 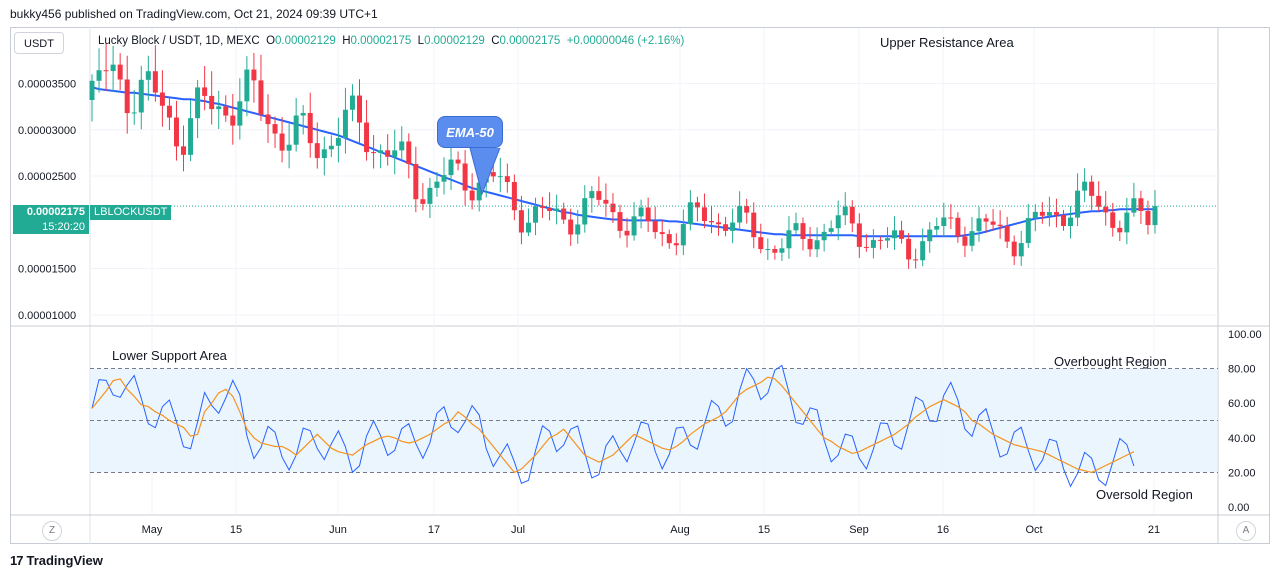 I want to click on low-label: L, so click(x=421, y=41).